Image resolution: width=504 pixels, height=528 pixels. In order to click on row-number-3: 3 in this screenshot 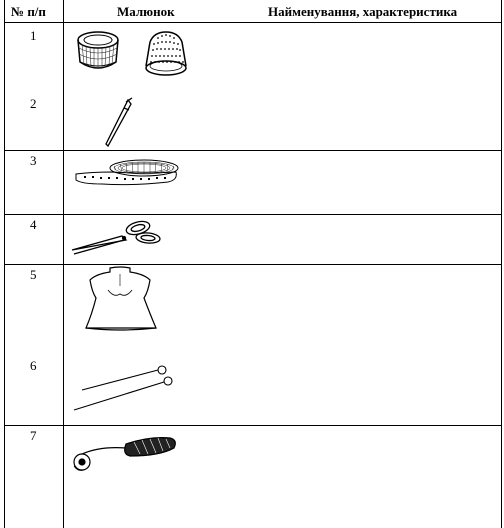, I will do `click(33, 160)`.